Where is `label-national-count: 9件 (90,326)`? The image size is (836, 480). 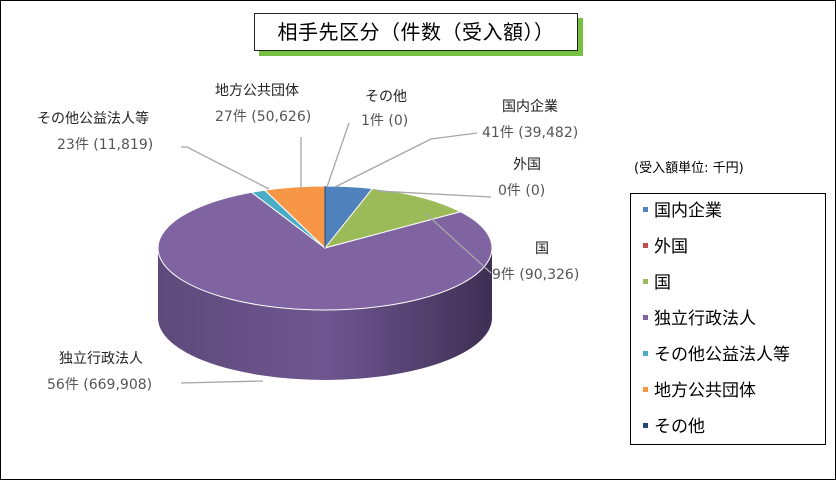 label-national-count: 9件 (90,326) is located at coordinates (535, 275).